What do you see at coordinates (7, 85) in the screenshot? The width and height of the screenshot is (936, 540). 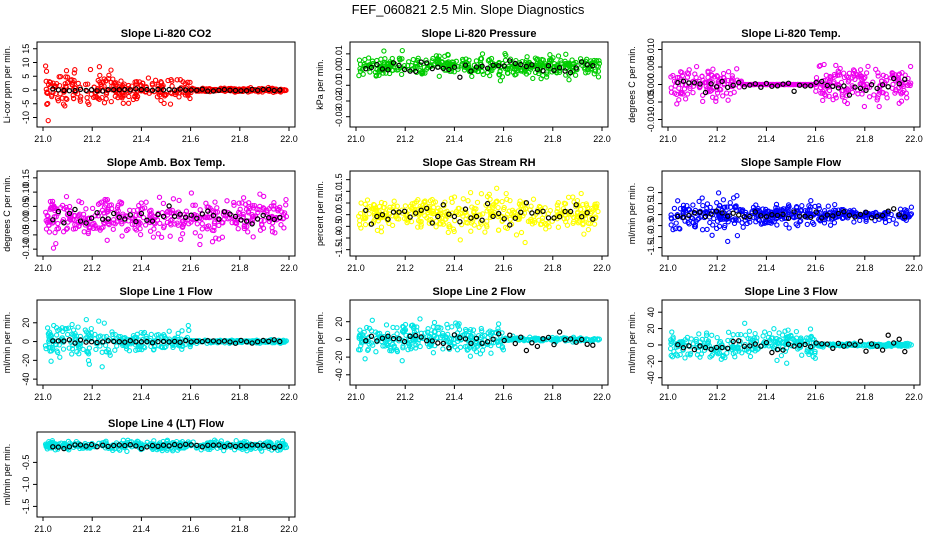 I see `y-axis-label: Li-cor ppm per min.` at bounding box center [7, 85].